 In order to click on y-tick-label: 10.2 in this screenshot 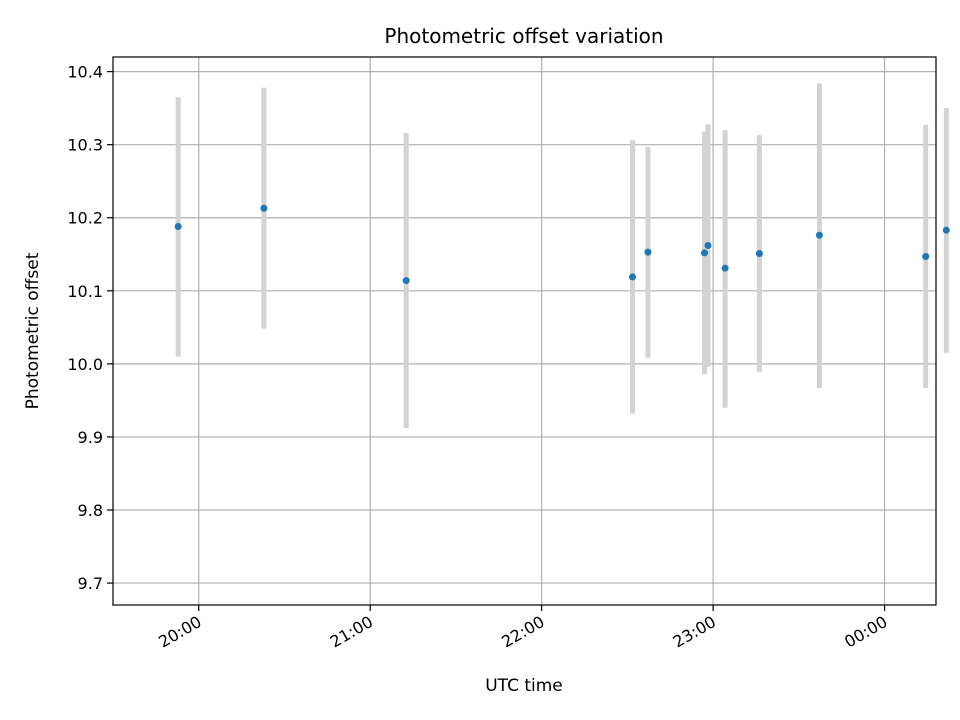, I will do `click(85, 218)`.